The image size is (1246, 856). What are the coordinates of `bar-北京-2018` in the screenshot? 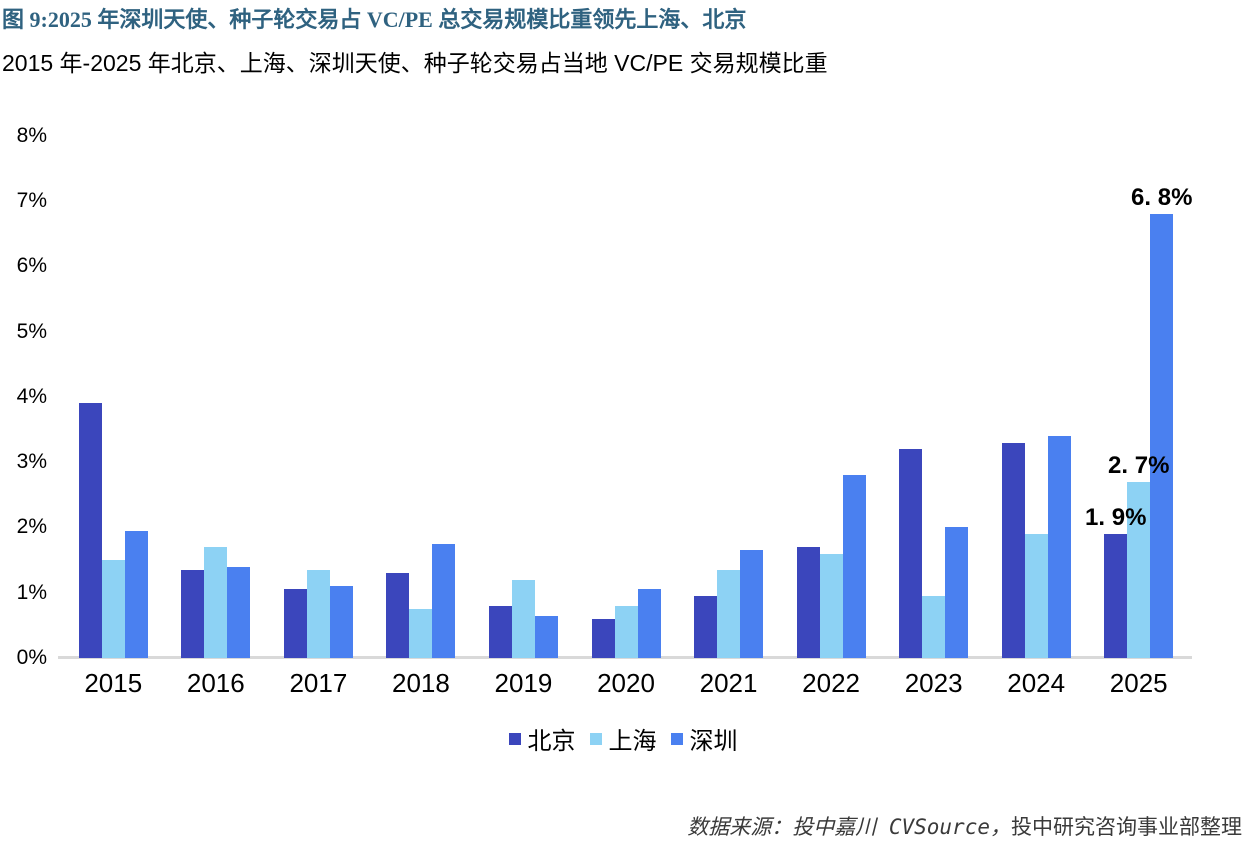 It's located at (398, 615).